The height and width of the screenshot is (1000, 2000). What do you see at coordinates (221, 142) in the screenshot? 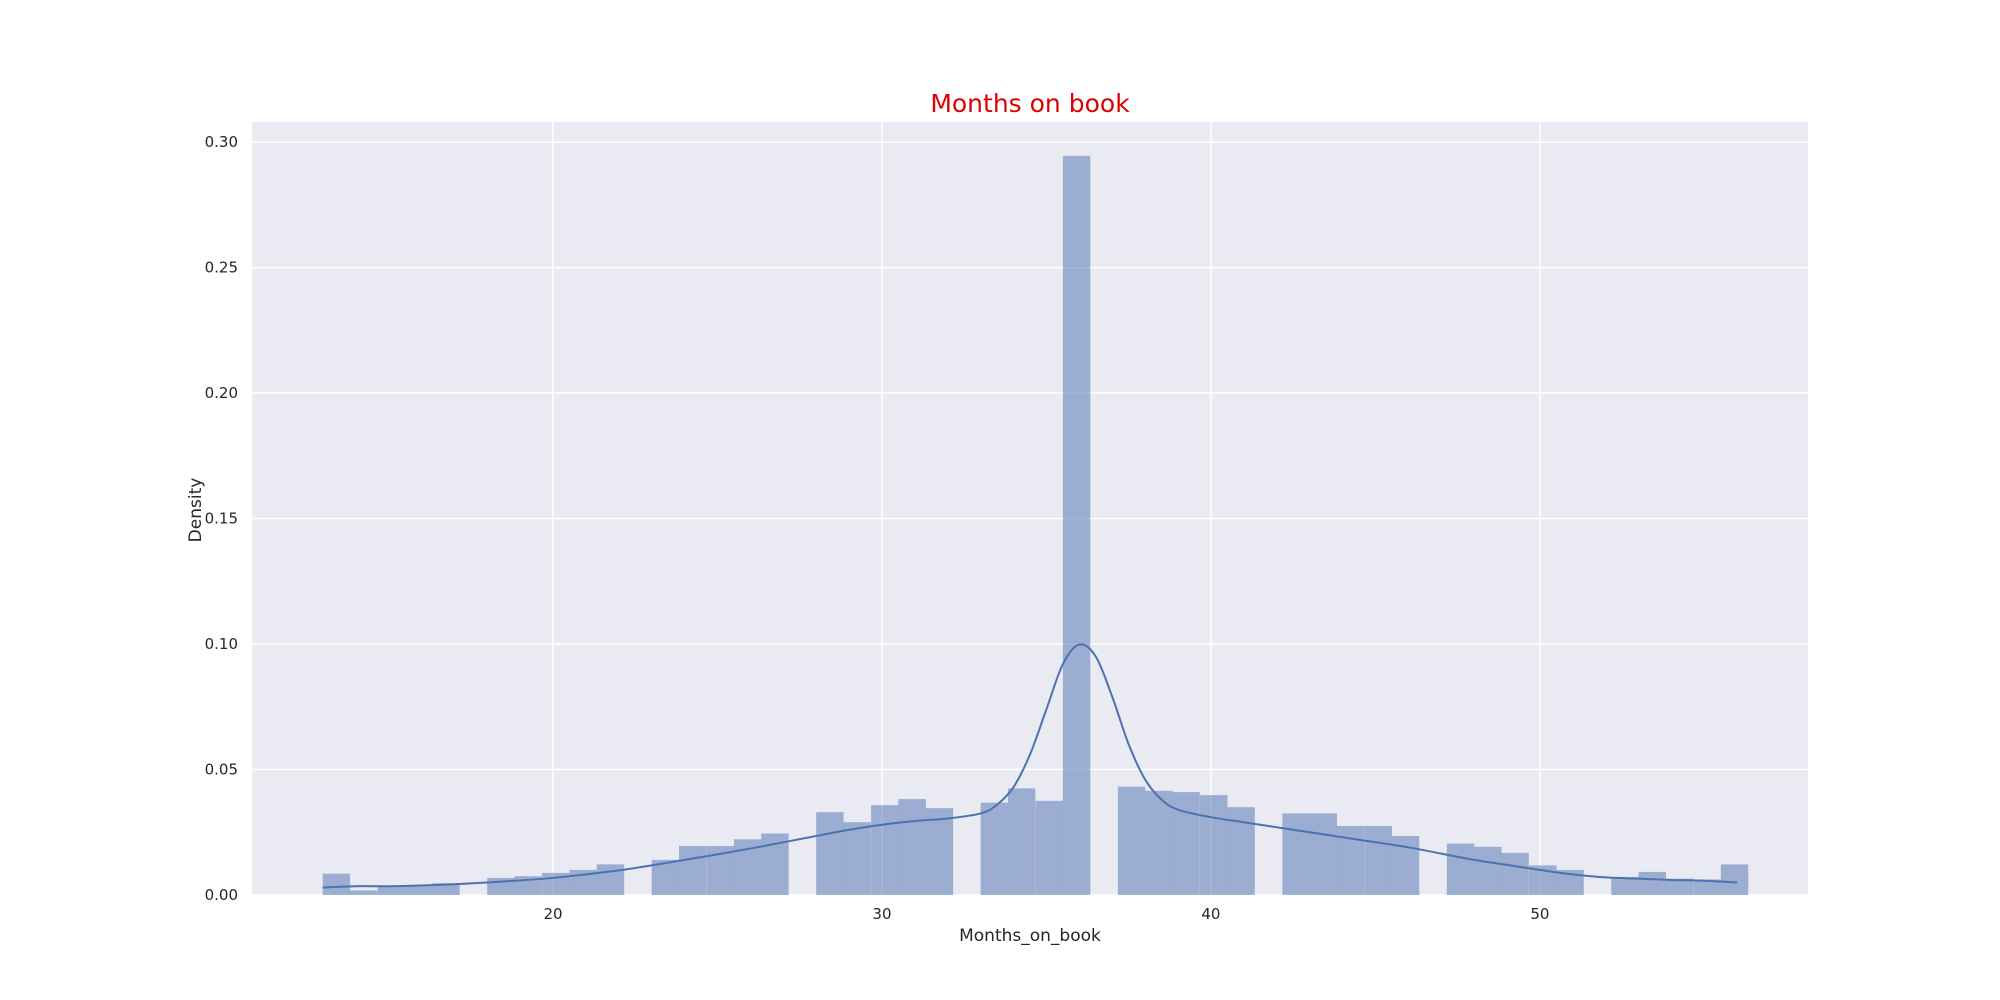
I see `y-tick-label: 0.30` at bounding box center [221, 142].